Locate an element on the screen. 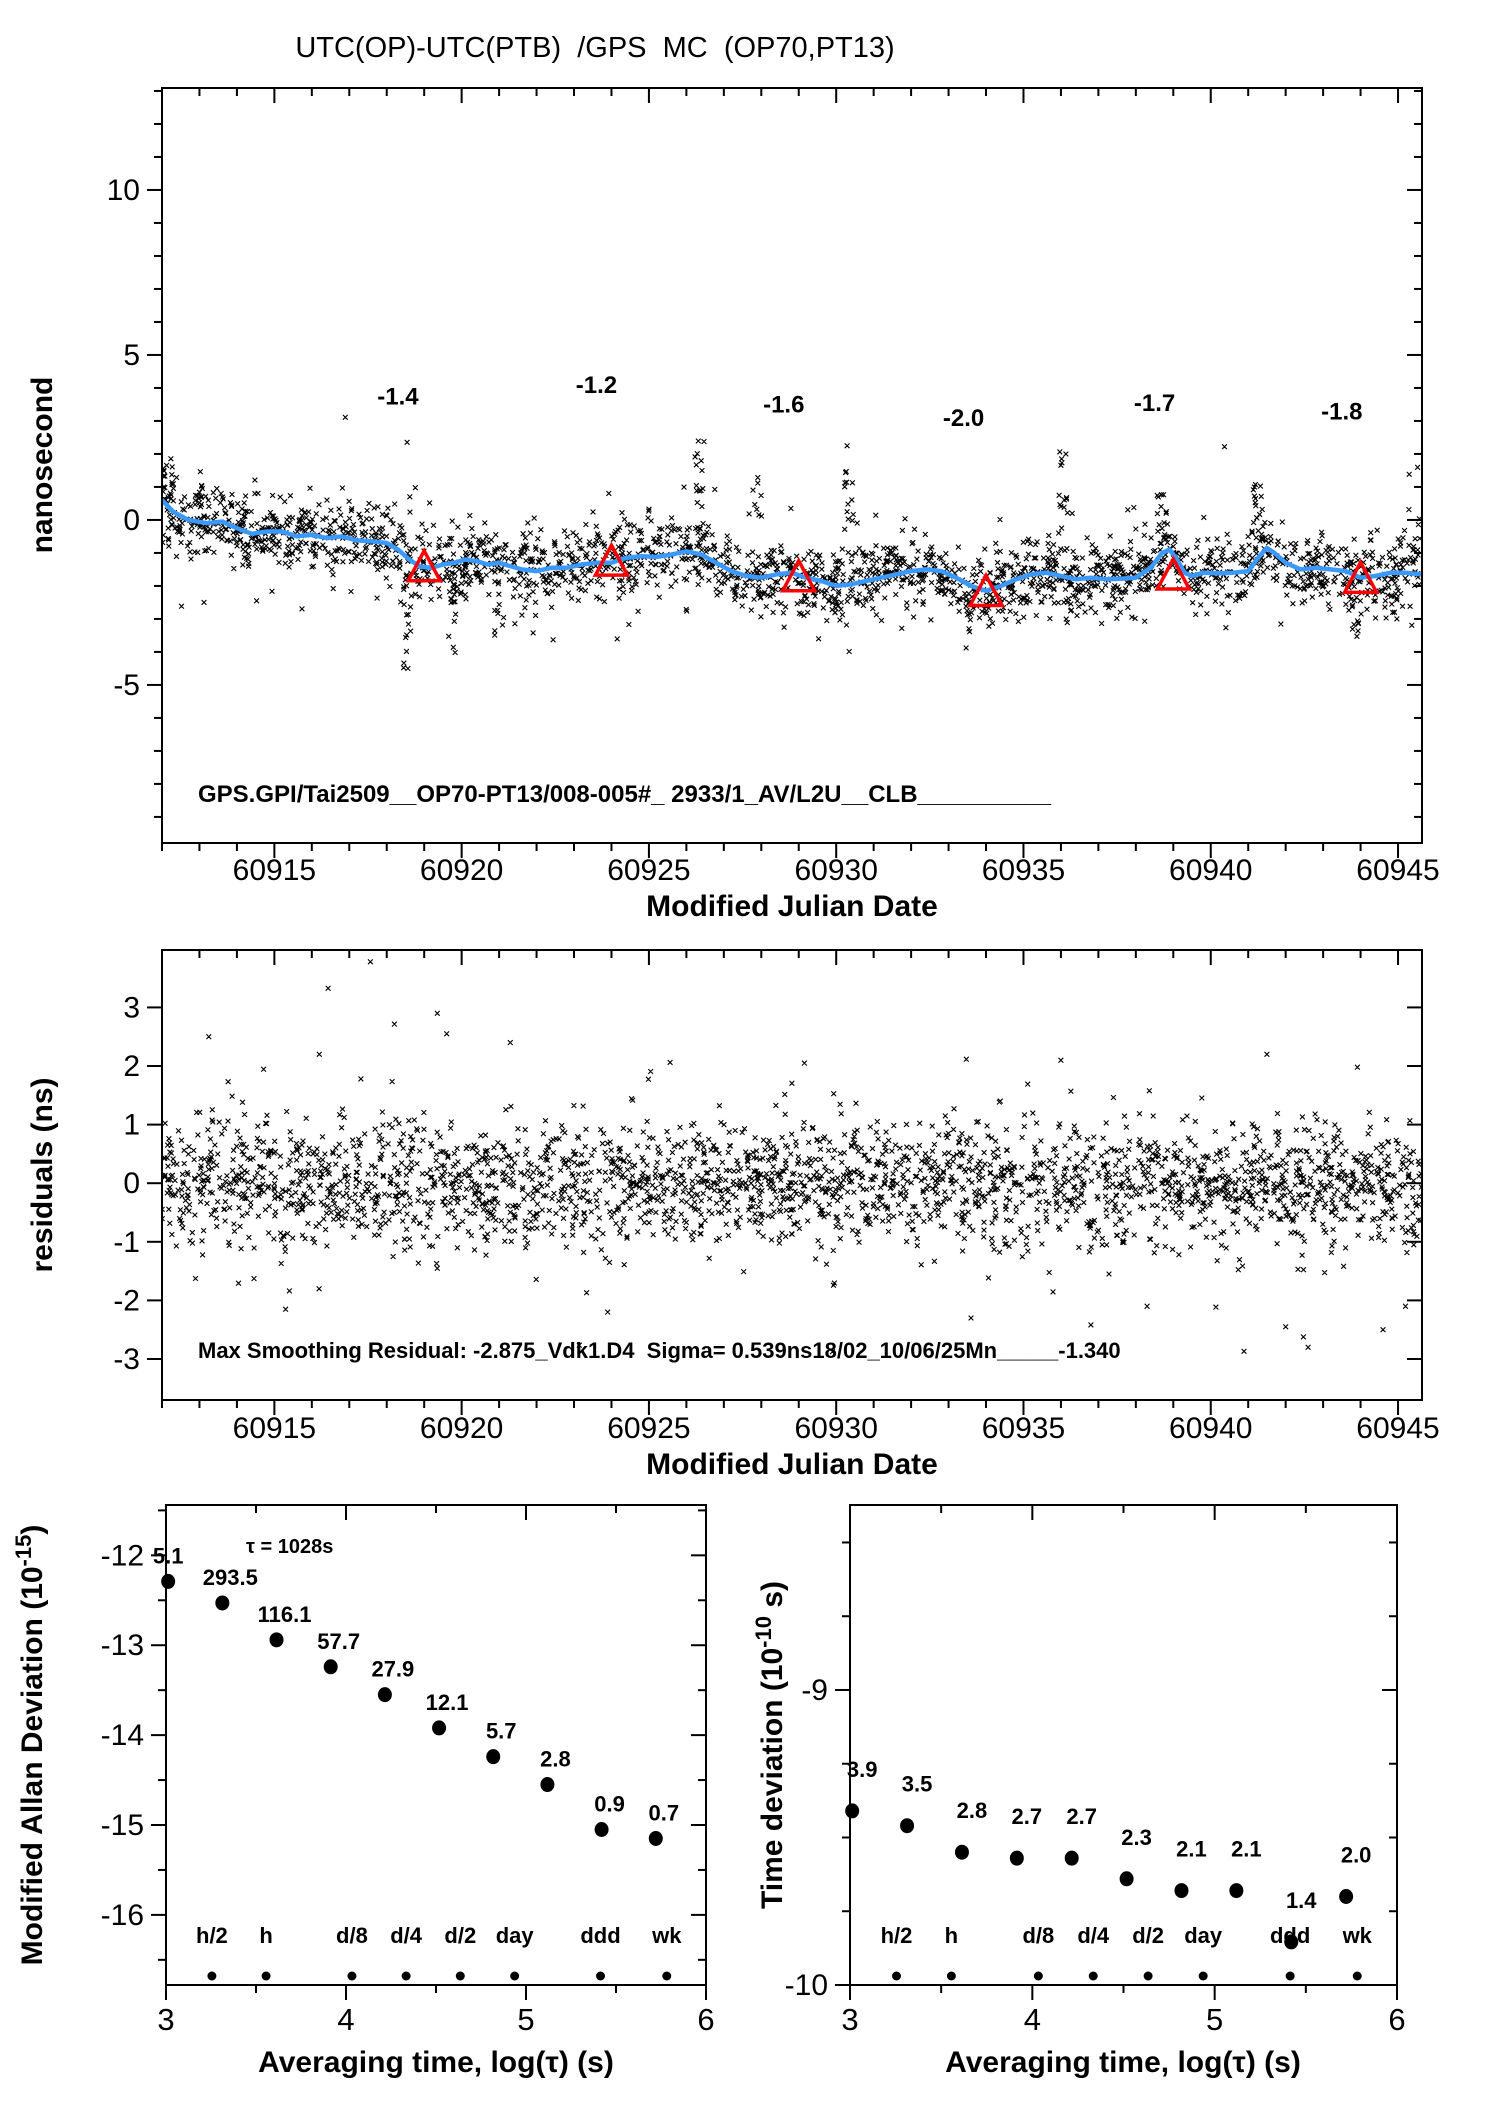  time-reference-marks: h/2 h d/8 d/4 d/2 day ddd wk is located at coordinates (1127, 1952).